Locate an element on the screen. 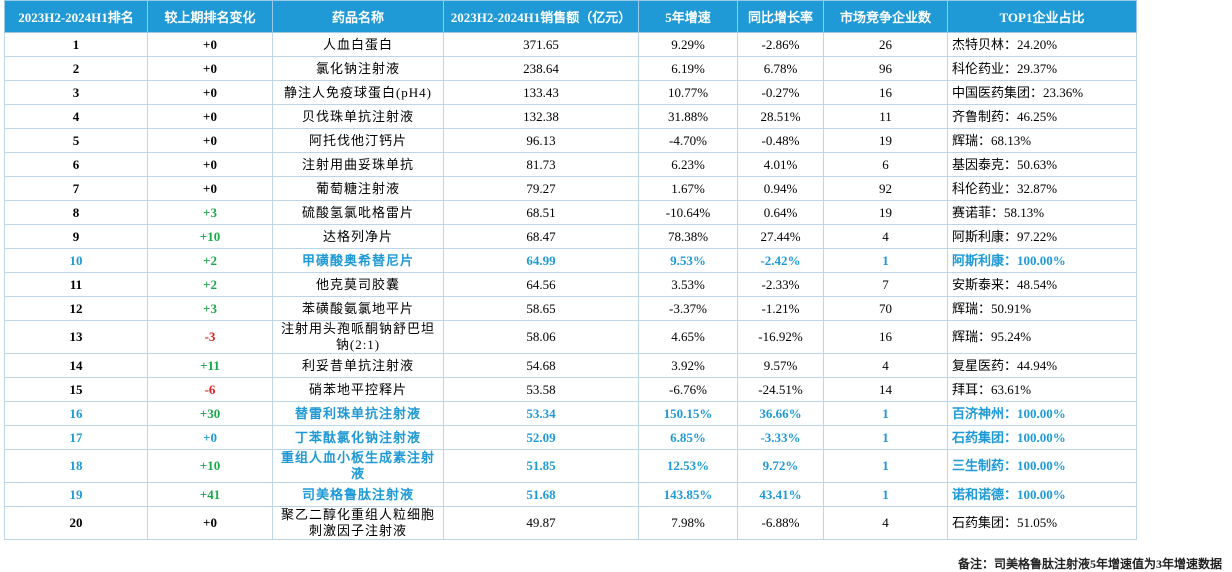  table-cell: 12.53% is located at coordinates (688, 466).